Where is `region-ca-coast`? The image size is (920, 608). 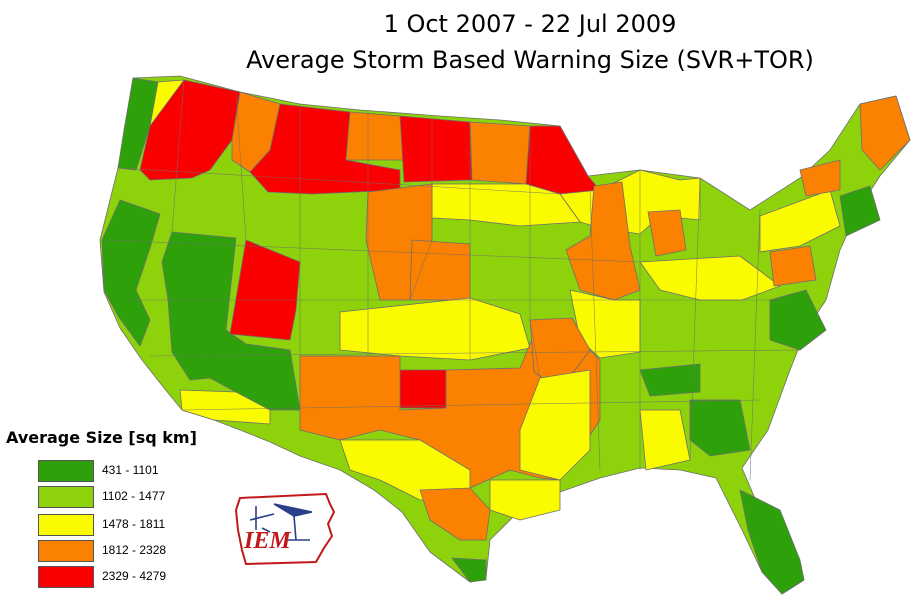 region-ca-coast is located at coordinates (131, 273).